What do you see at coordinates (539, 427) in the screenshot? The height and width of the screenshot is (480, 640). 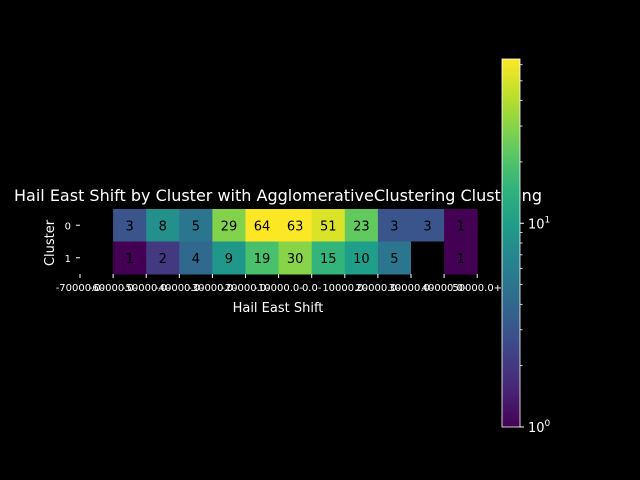 I see `colorbar-tick-label: 100` at bounding box center [539, 427].